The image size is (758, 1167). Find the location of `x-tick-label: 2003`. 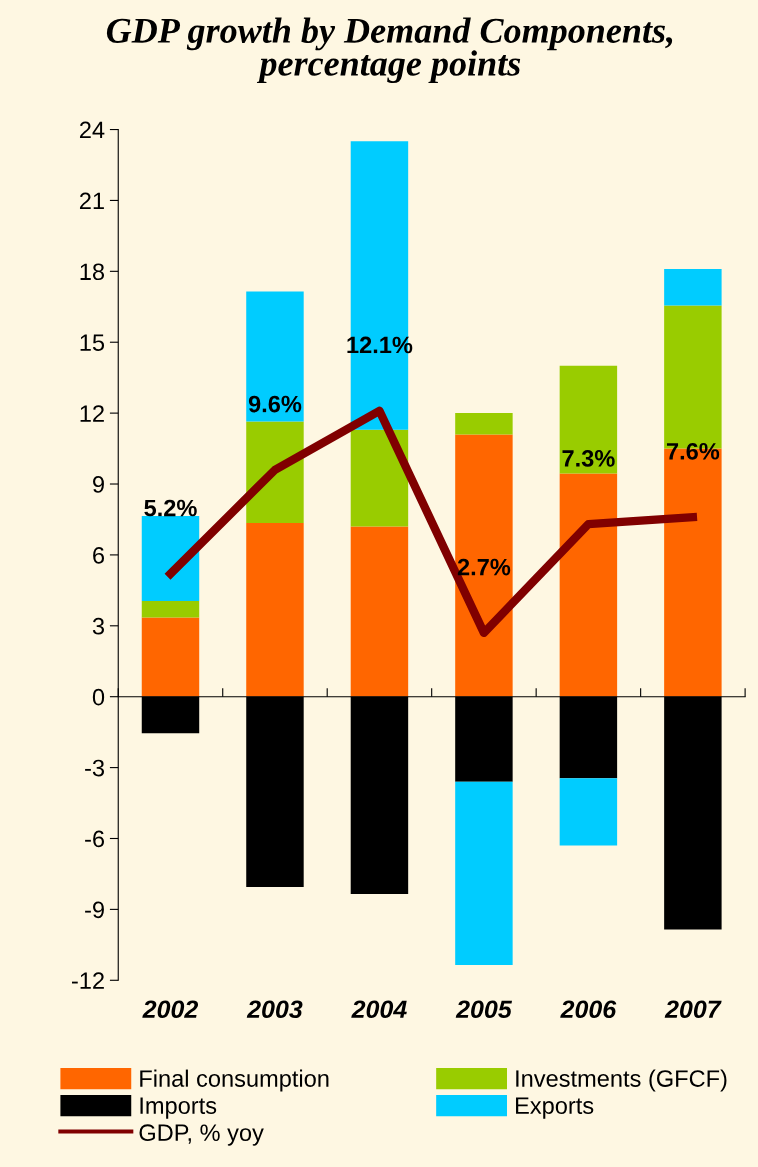

x-tick-label: 2003 is located at coordinates (274, 1009).